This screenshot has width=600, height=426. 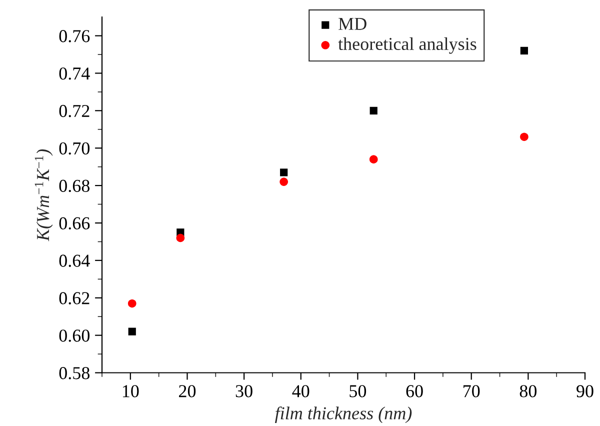 I want to click on y-tick-label: 0.70, so click(x=74, y=148).